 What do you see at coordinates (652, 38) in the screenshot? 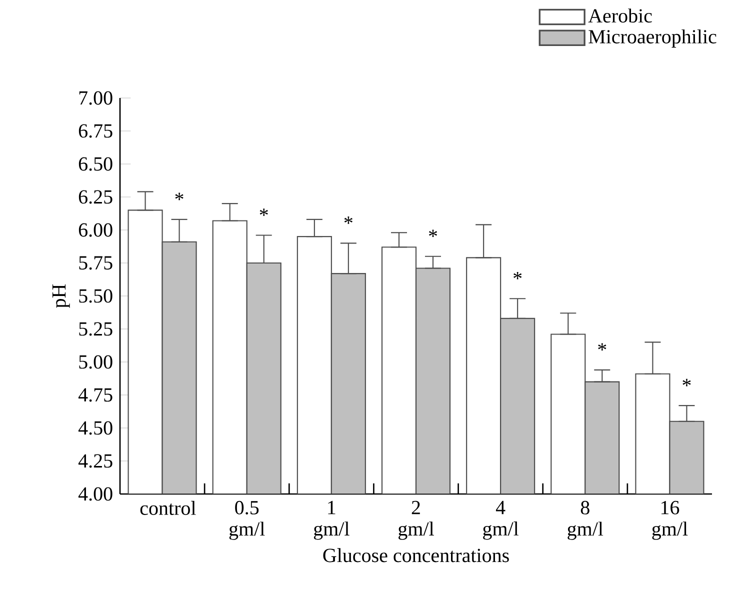
I see `legend-label: Microaerophilic` at bounding box center [652, 38].